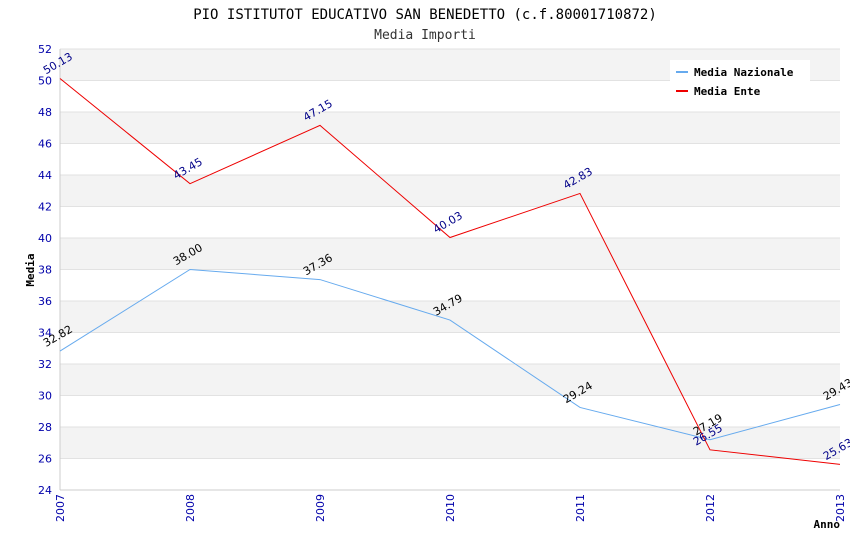 Image resolution: width=850 pixels, height=550 pixels. Describe the element at coordinates (45, 81) in the screenshot. I see `y-tick-label: 50` at that location.